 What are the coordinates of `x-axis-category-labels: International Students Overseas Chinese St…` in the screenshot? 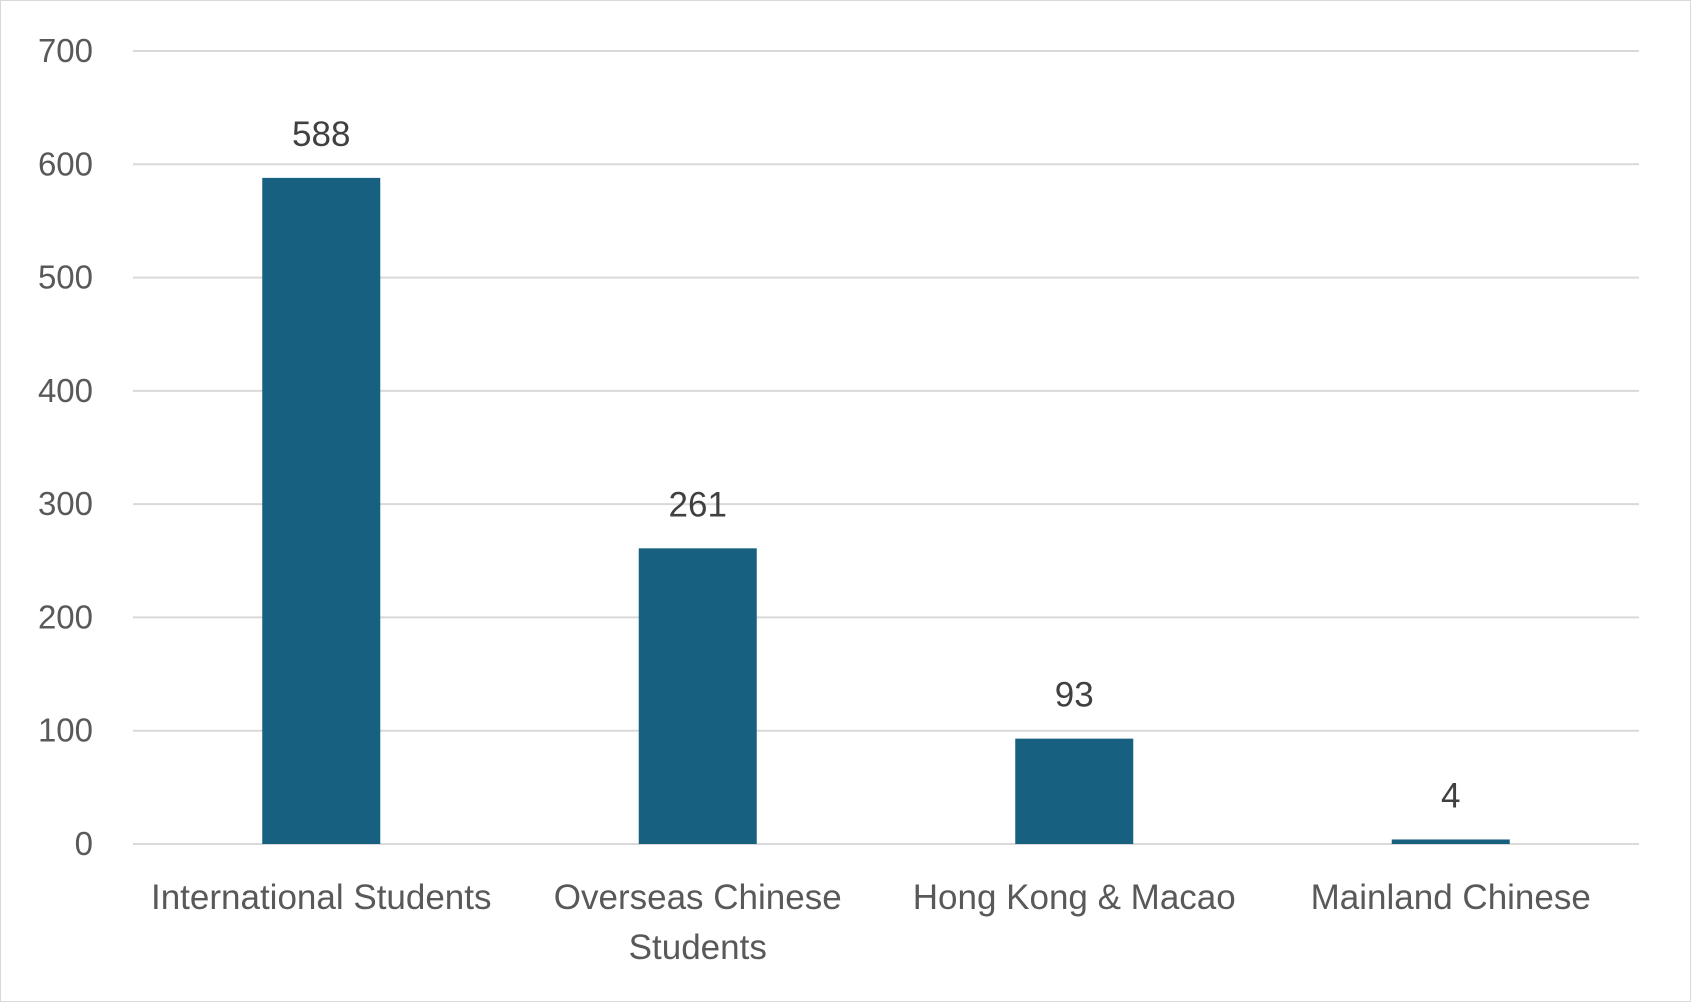 It's located at (871, 922).